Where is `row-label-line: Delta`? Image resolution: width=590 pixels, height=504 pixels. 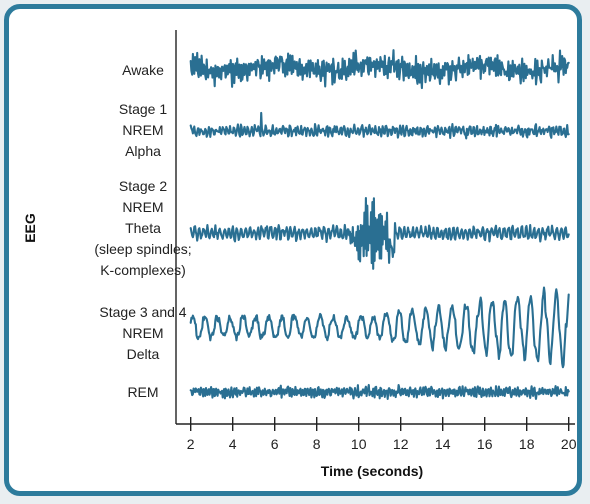 row-label-line: Delta is located at coordinates (143, 354).